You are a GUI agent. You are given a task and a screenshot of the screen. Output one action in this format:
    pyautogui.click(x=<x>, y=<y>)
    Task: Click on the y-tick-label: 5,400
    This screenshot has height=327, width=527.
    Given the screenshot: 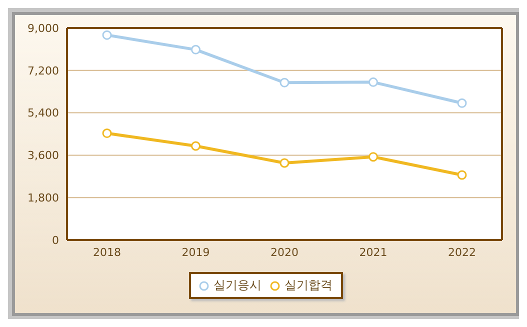 What is the action you would take?
    pyautogui.click(x=43, y=113)
    